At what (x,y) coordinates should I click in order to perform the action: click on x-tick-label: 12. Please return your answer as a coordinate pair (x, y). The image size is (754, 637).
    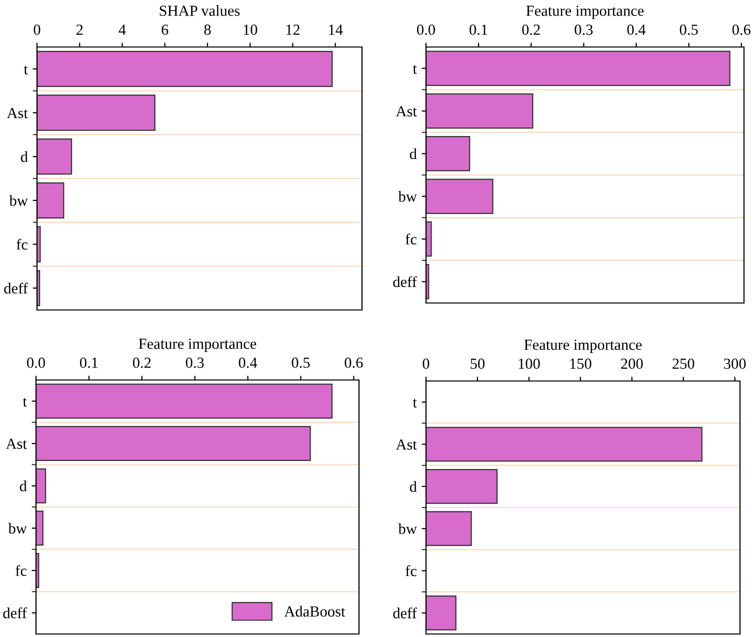
    Looking at the image, I should click on (293, 29).